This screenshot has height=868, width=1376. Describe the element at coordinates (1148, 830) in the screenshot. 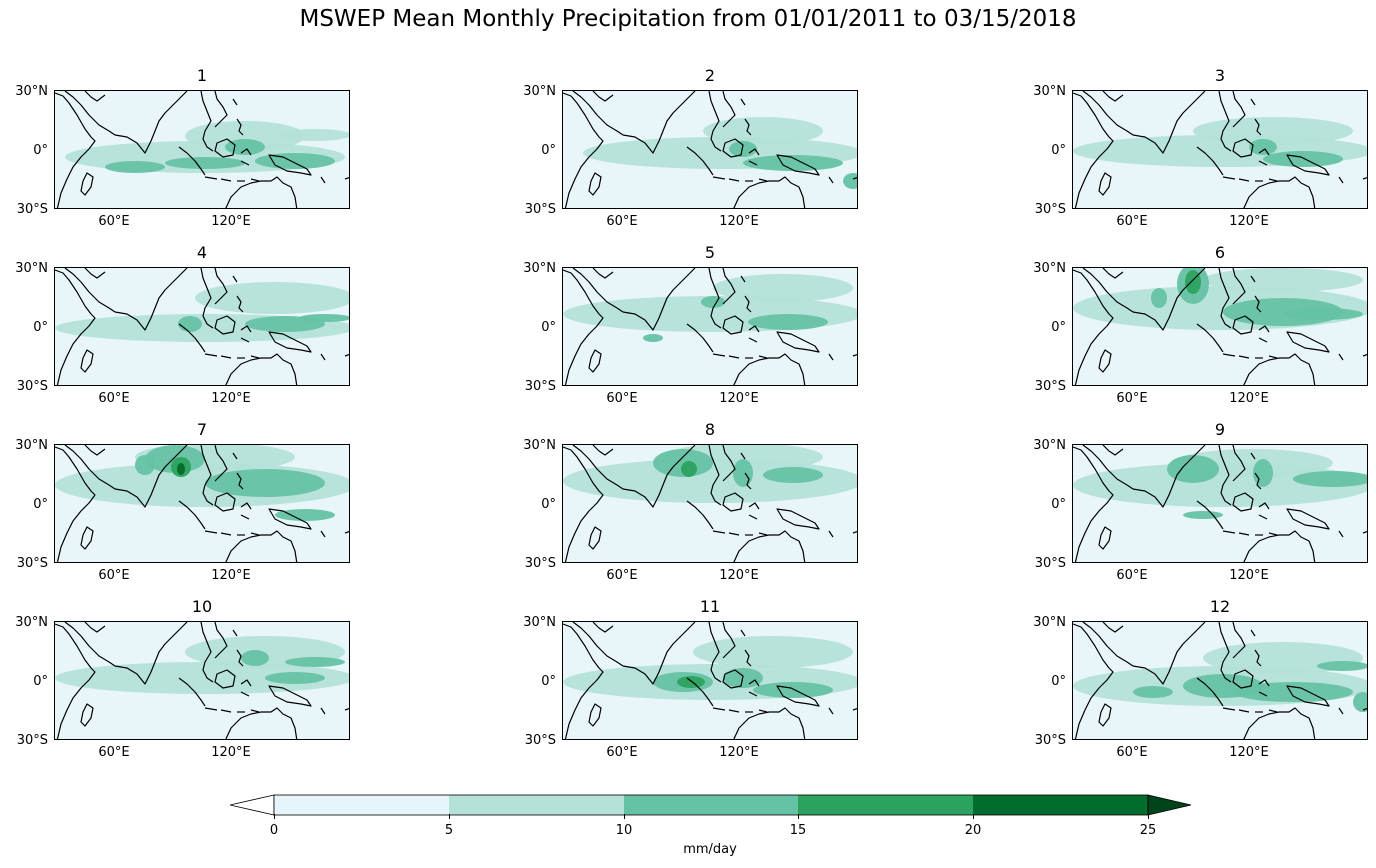

I see `colorbar-tick-label: 25` at that location.